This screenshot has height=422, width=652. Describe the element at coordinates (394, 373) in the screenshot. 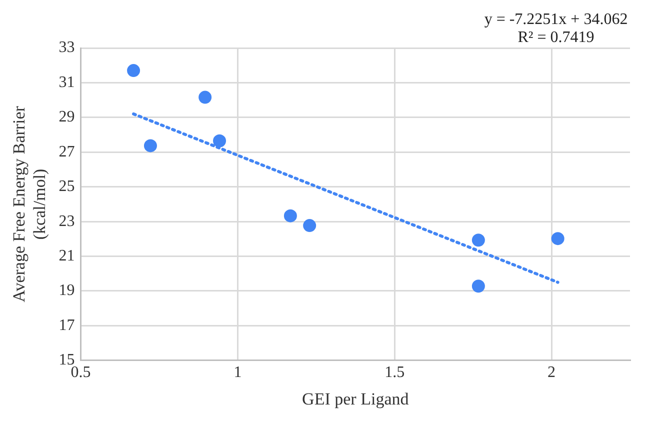

I see `x-tick-label: 1.5` at that location.